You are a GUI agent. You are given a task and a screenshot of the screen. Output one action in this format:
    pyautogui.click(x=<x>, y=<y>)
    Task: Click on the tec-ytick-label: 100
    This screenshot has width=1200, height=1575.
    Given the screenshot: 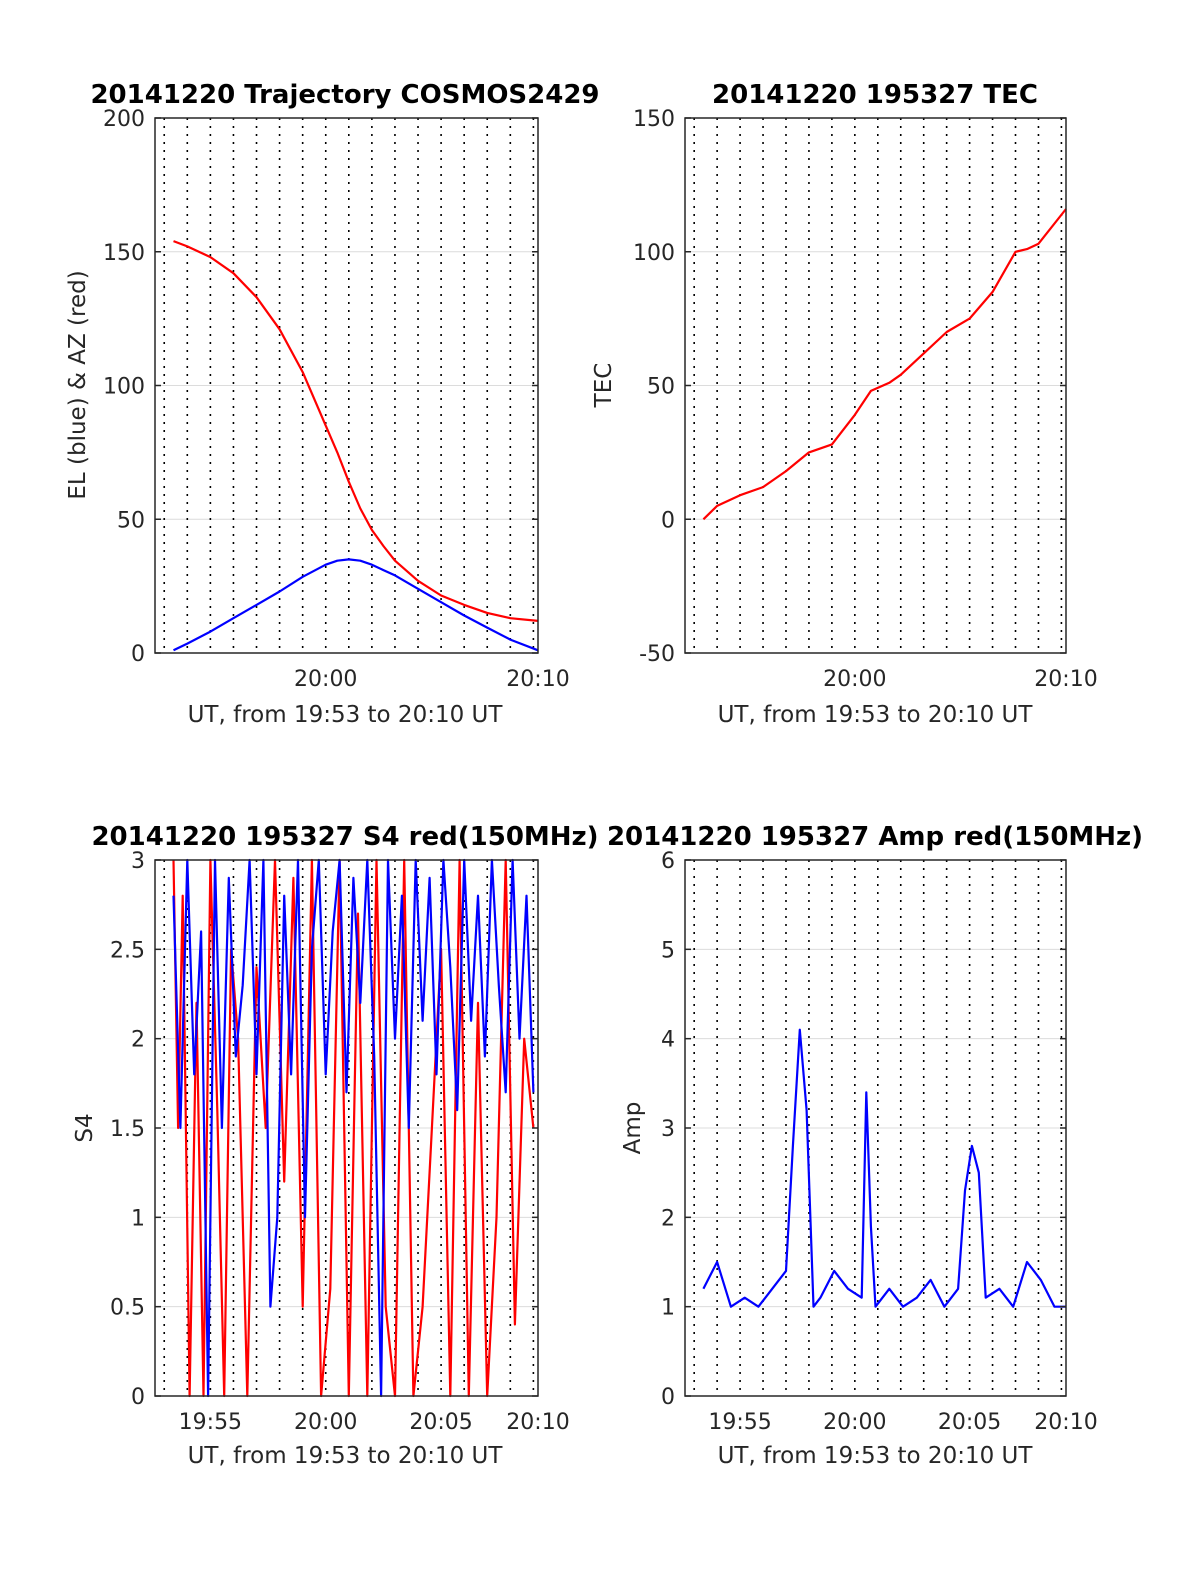 What is the action you would take?
    pyautogui.click(x=654, y=253)
    